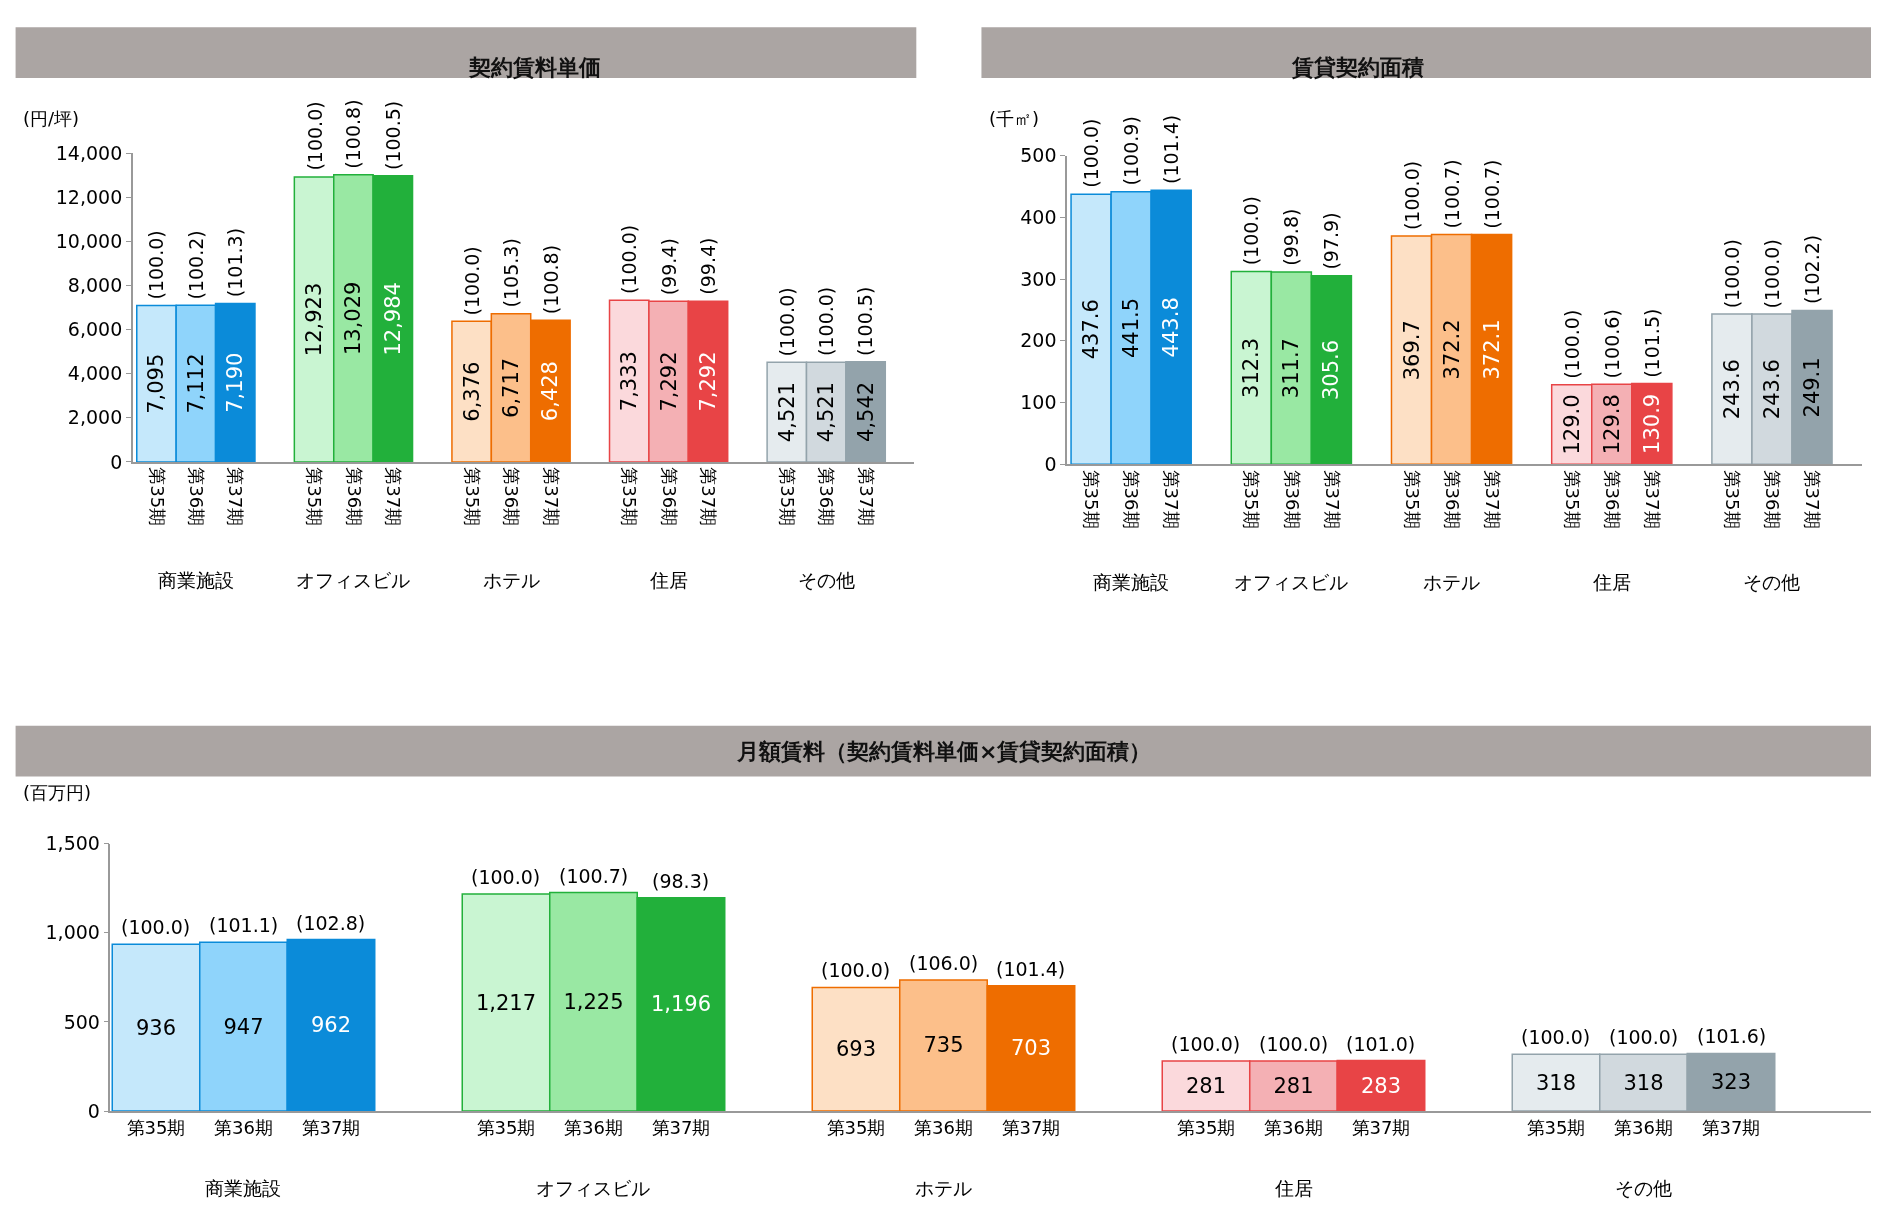  What do you see at coordinates (243, 1128) in the screenshot?
I see `series-label: 第36期` at bounding box center [243, 1128].